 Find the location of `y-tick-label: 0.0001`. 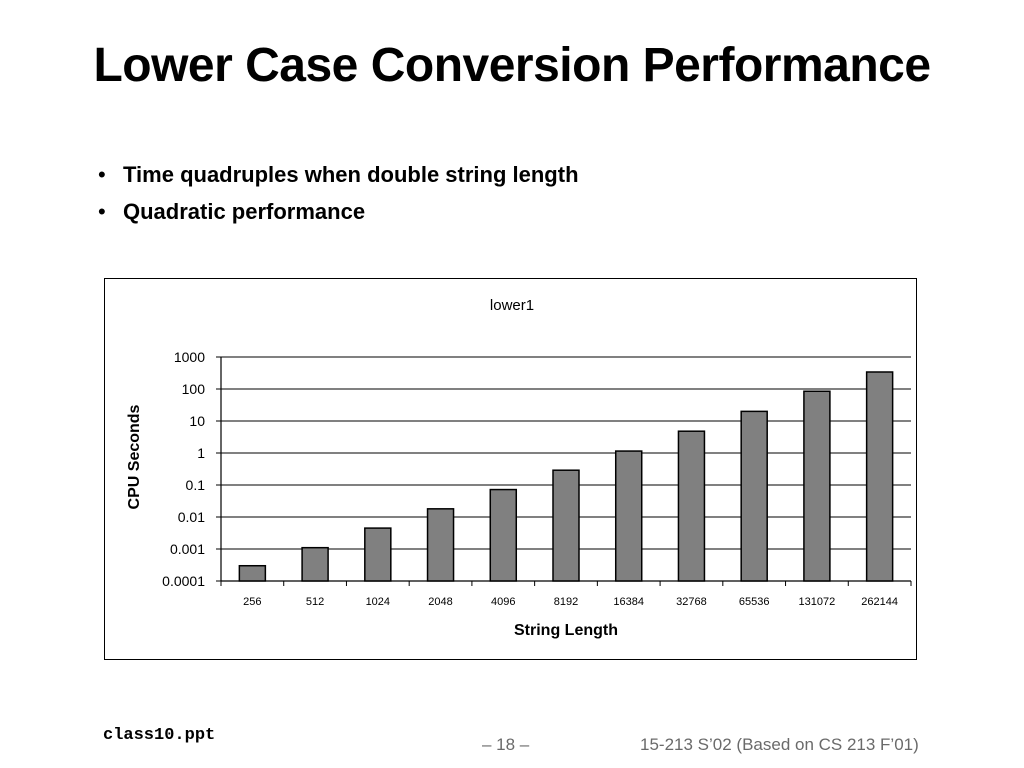

y-tick-label: 0.0001 is located at coordinates (183, 581).